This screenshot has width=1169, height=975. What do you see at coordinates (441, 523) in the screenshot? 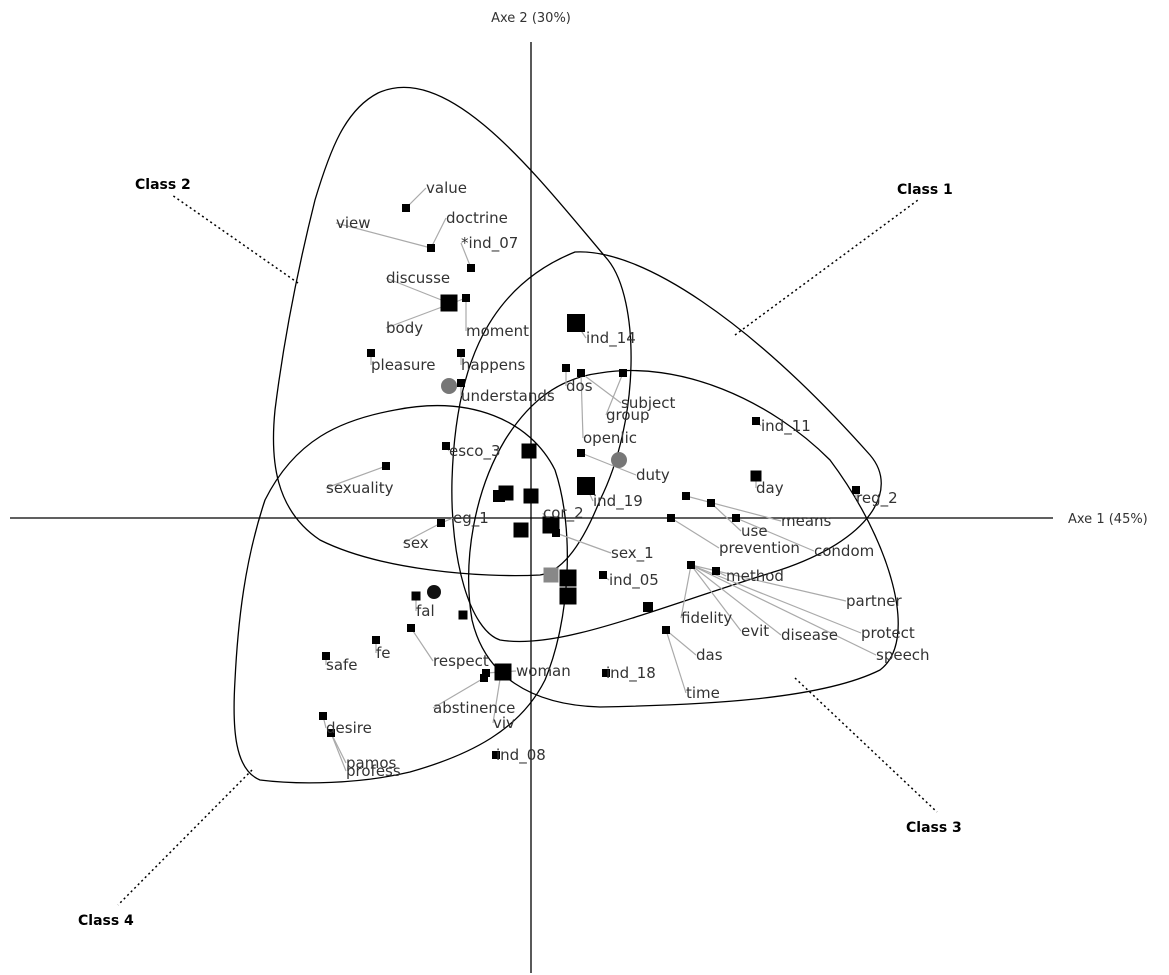
I see `marker-sex` at bounding box center [441, 523].